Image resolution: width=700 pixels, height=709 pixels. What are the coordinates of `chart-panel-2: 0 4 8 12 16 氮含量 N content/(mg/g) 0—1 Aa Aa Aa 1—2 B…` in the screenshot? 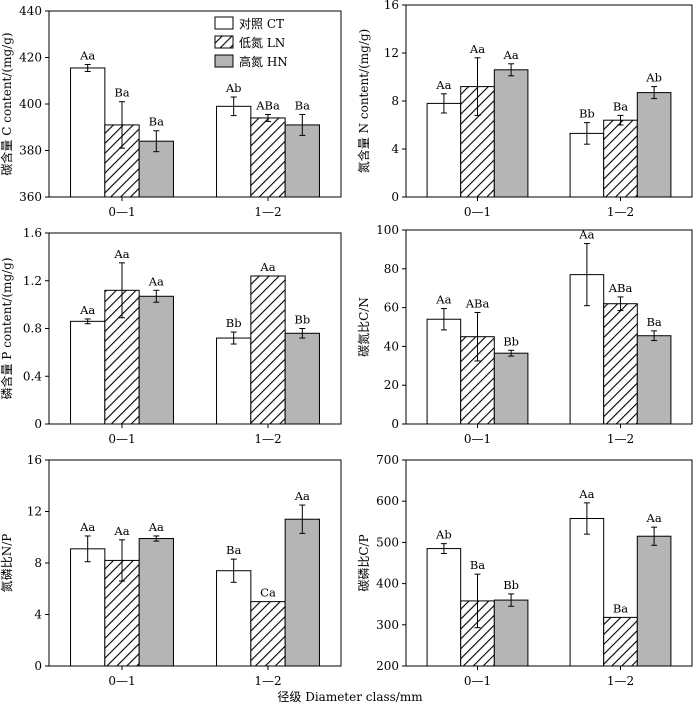 It's located at (524, 109).